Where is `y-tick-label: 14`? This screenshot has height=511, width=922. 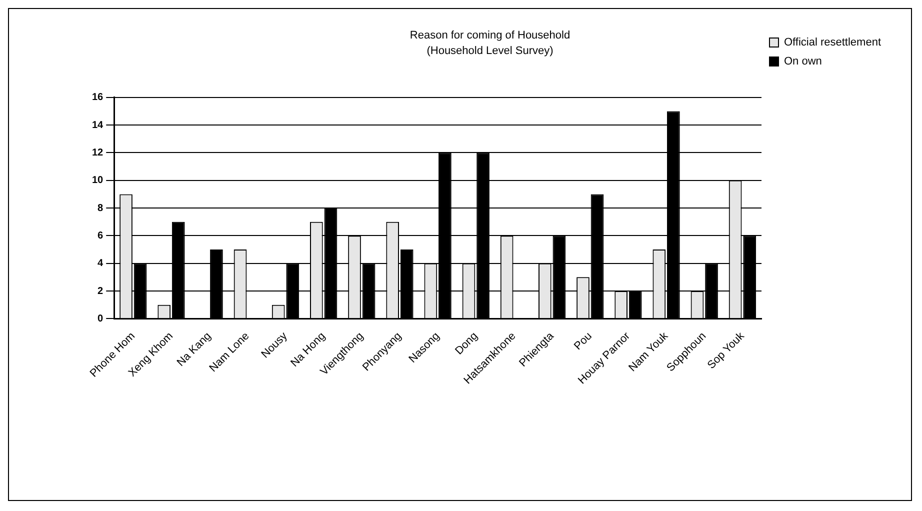
y-tick-label: 14 is located at coordinates (98, 125).